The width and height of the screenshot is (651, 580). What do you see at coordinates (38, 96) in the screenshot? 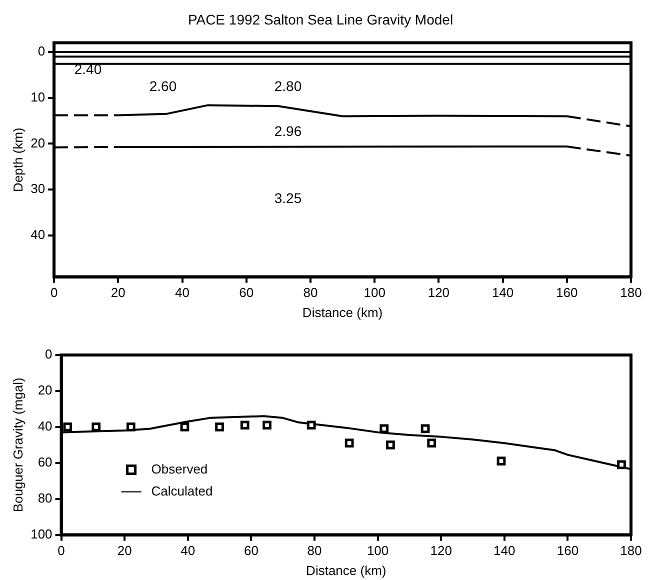
I see `y-tick-label: 10` at bounding box center [38, 96].